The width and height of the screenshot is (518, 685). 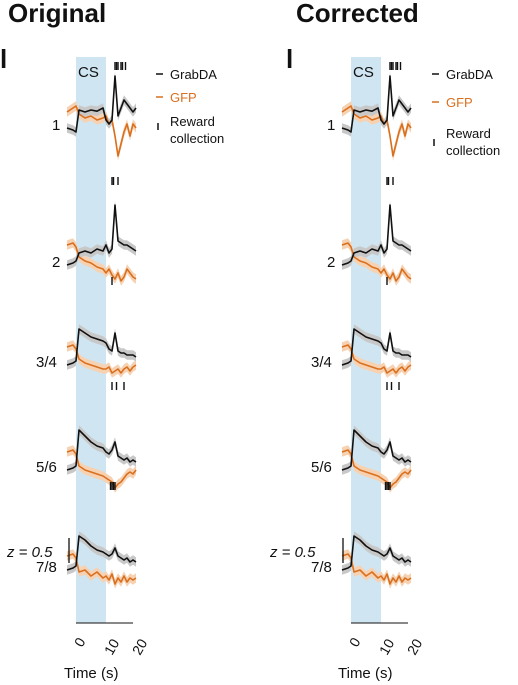 I want to click on panel-title-corrected: Corrected, so click(x=357, y=14).